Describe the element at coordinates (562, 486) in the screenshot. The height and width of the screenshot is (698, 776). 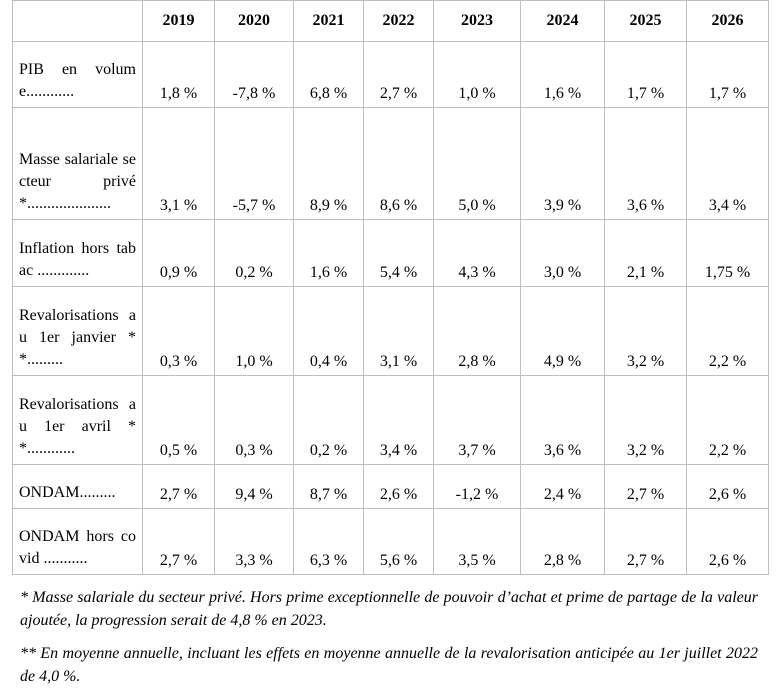
I see `cell-value: 2,4 %` at that location.